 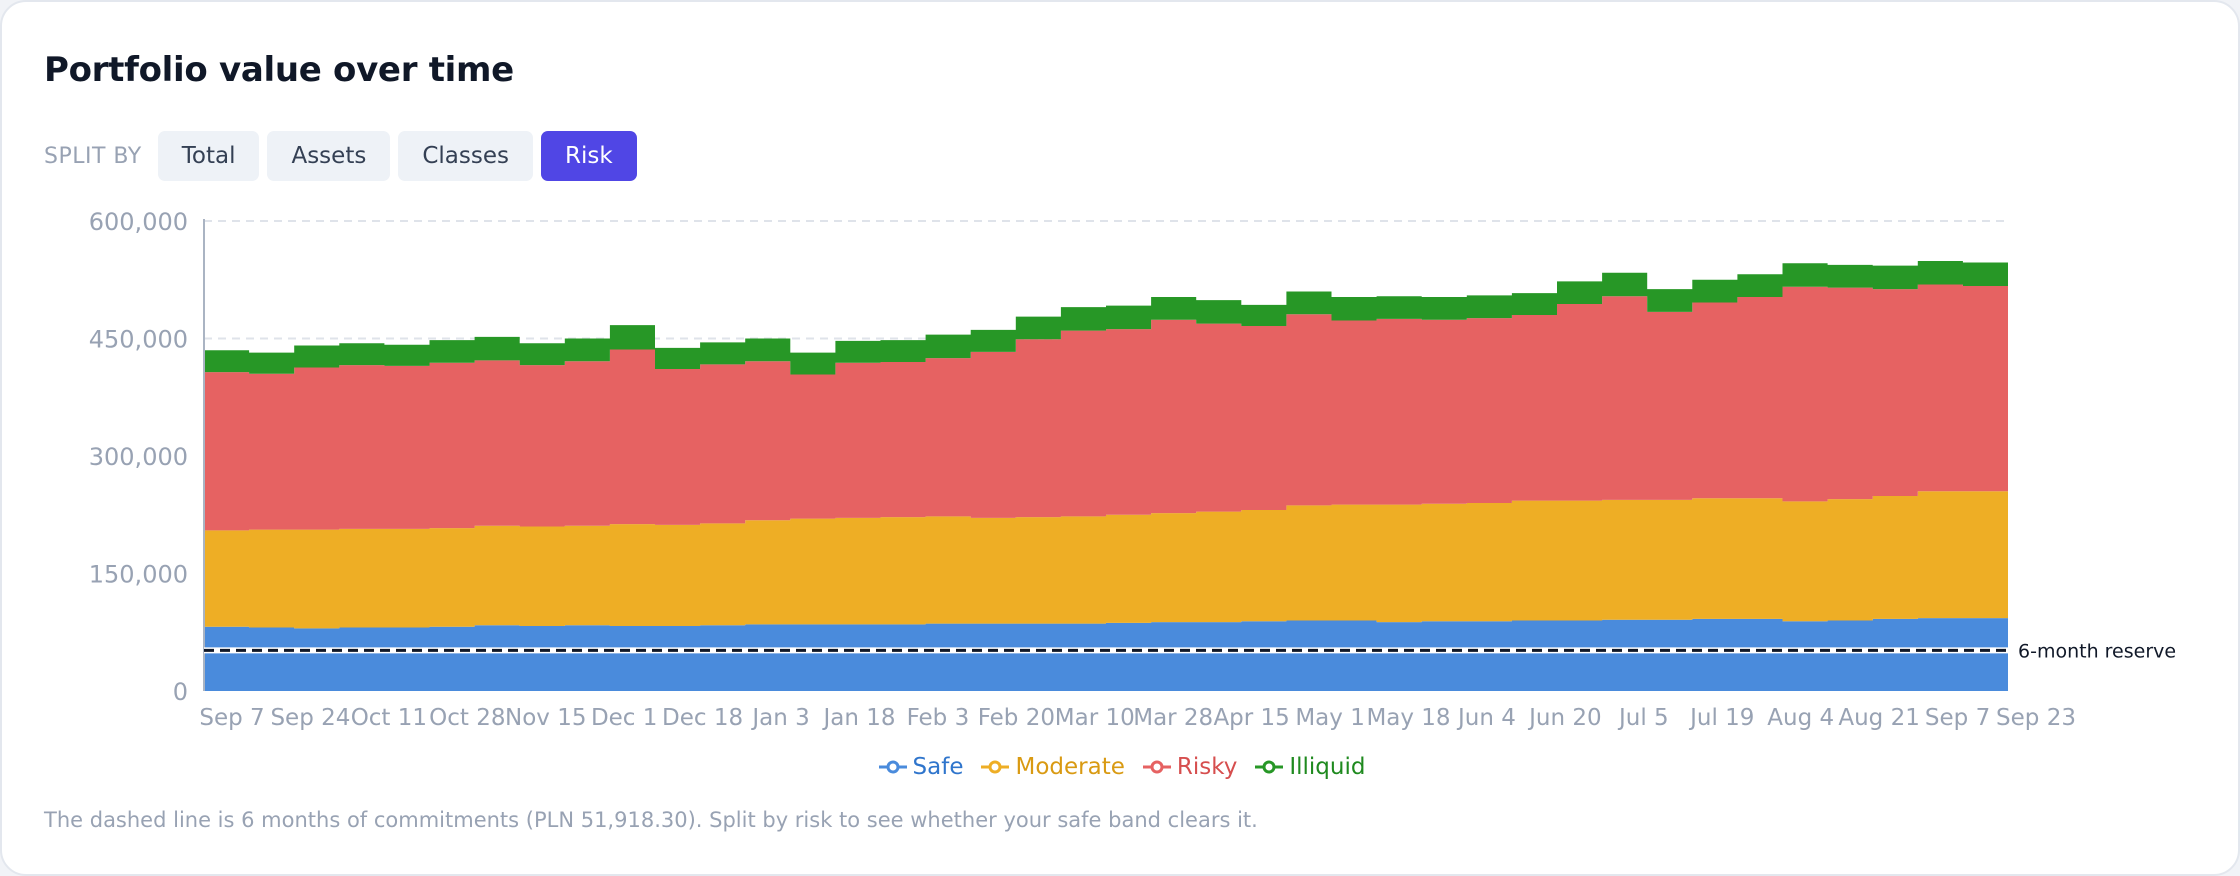 What do you see at coordinates (389, 718) in the screenshot?
I see `x-tick-label: Oct 11` at bounding box center [389, 718].